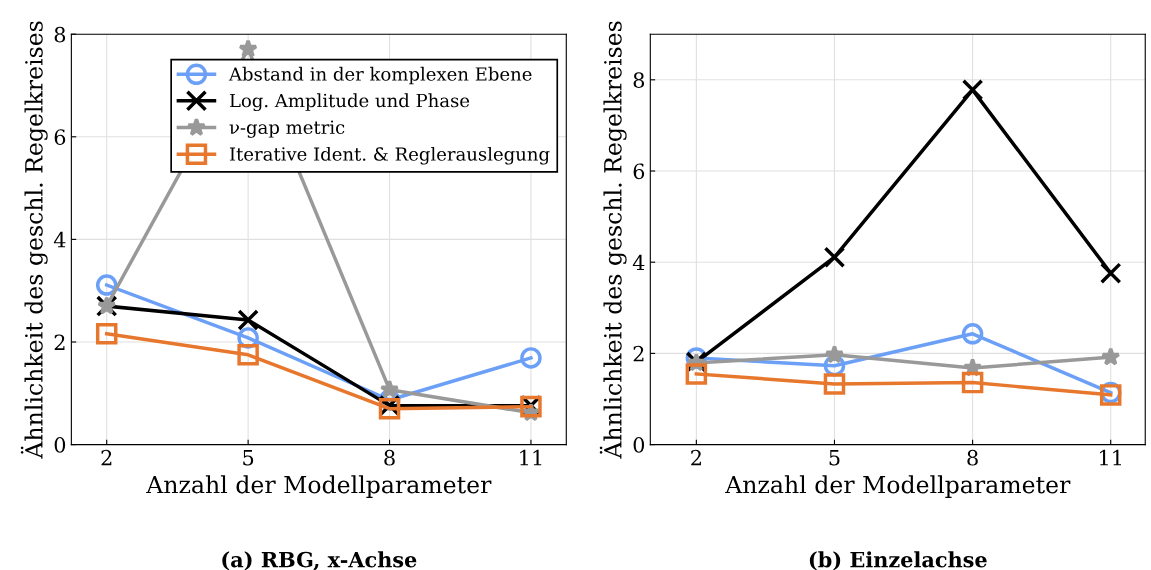 This screenshot has height=570, width=1151. I want to click on text: (b) Einzelachse, so click(898, 560).